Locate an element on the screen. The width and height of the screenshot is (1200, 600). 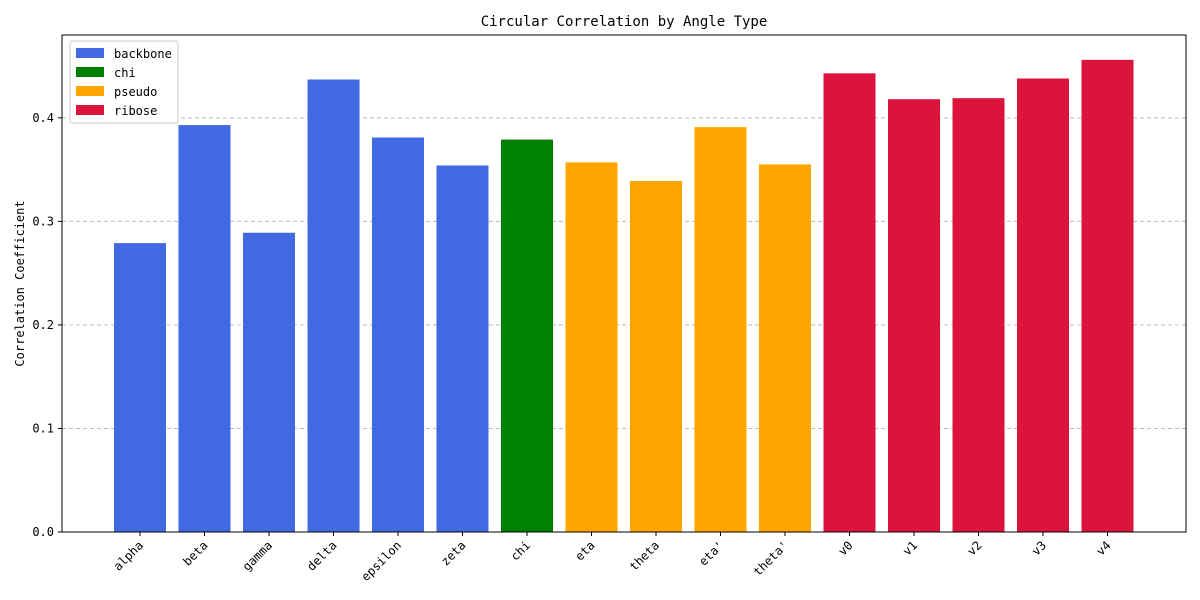
x-tick-label: v3 is located at coordinates (1039, 548).